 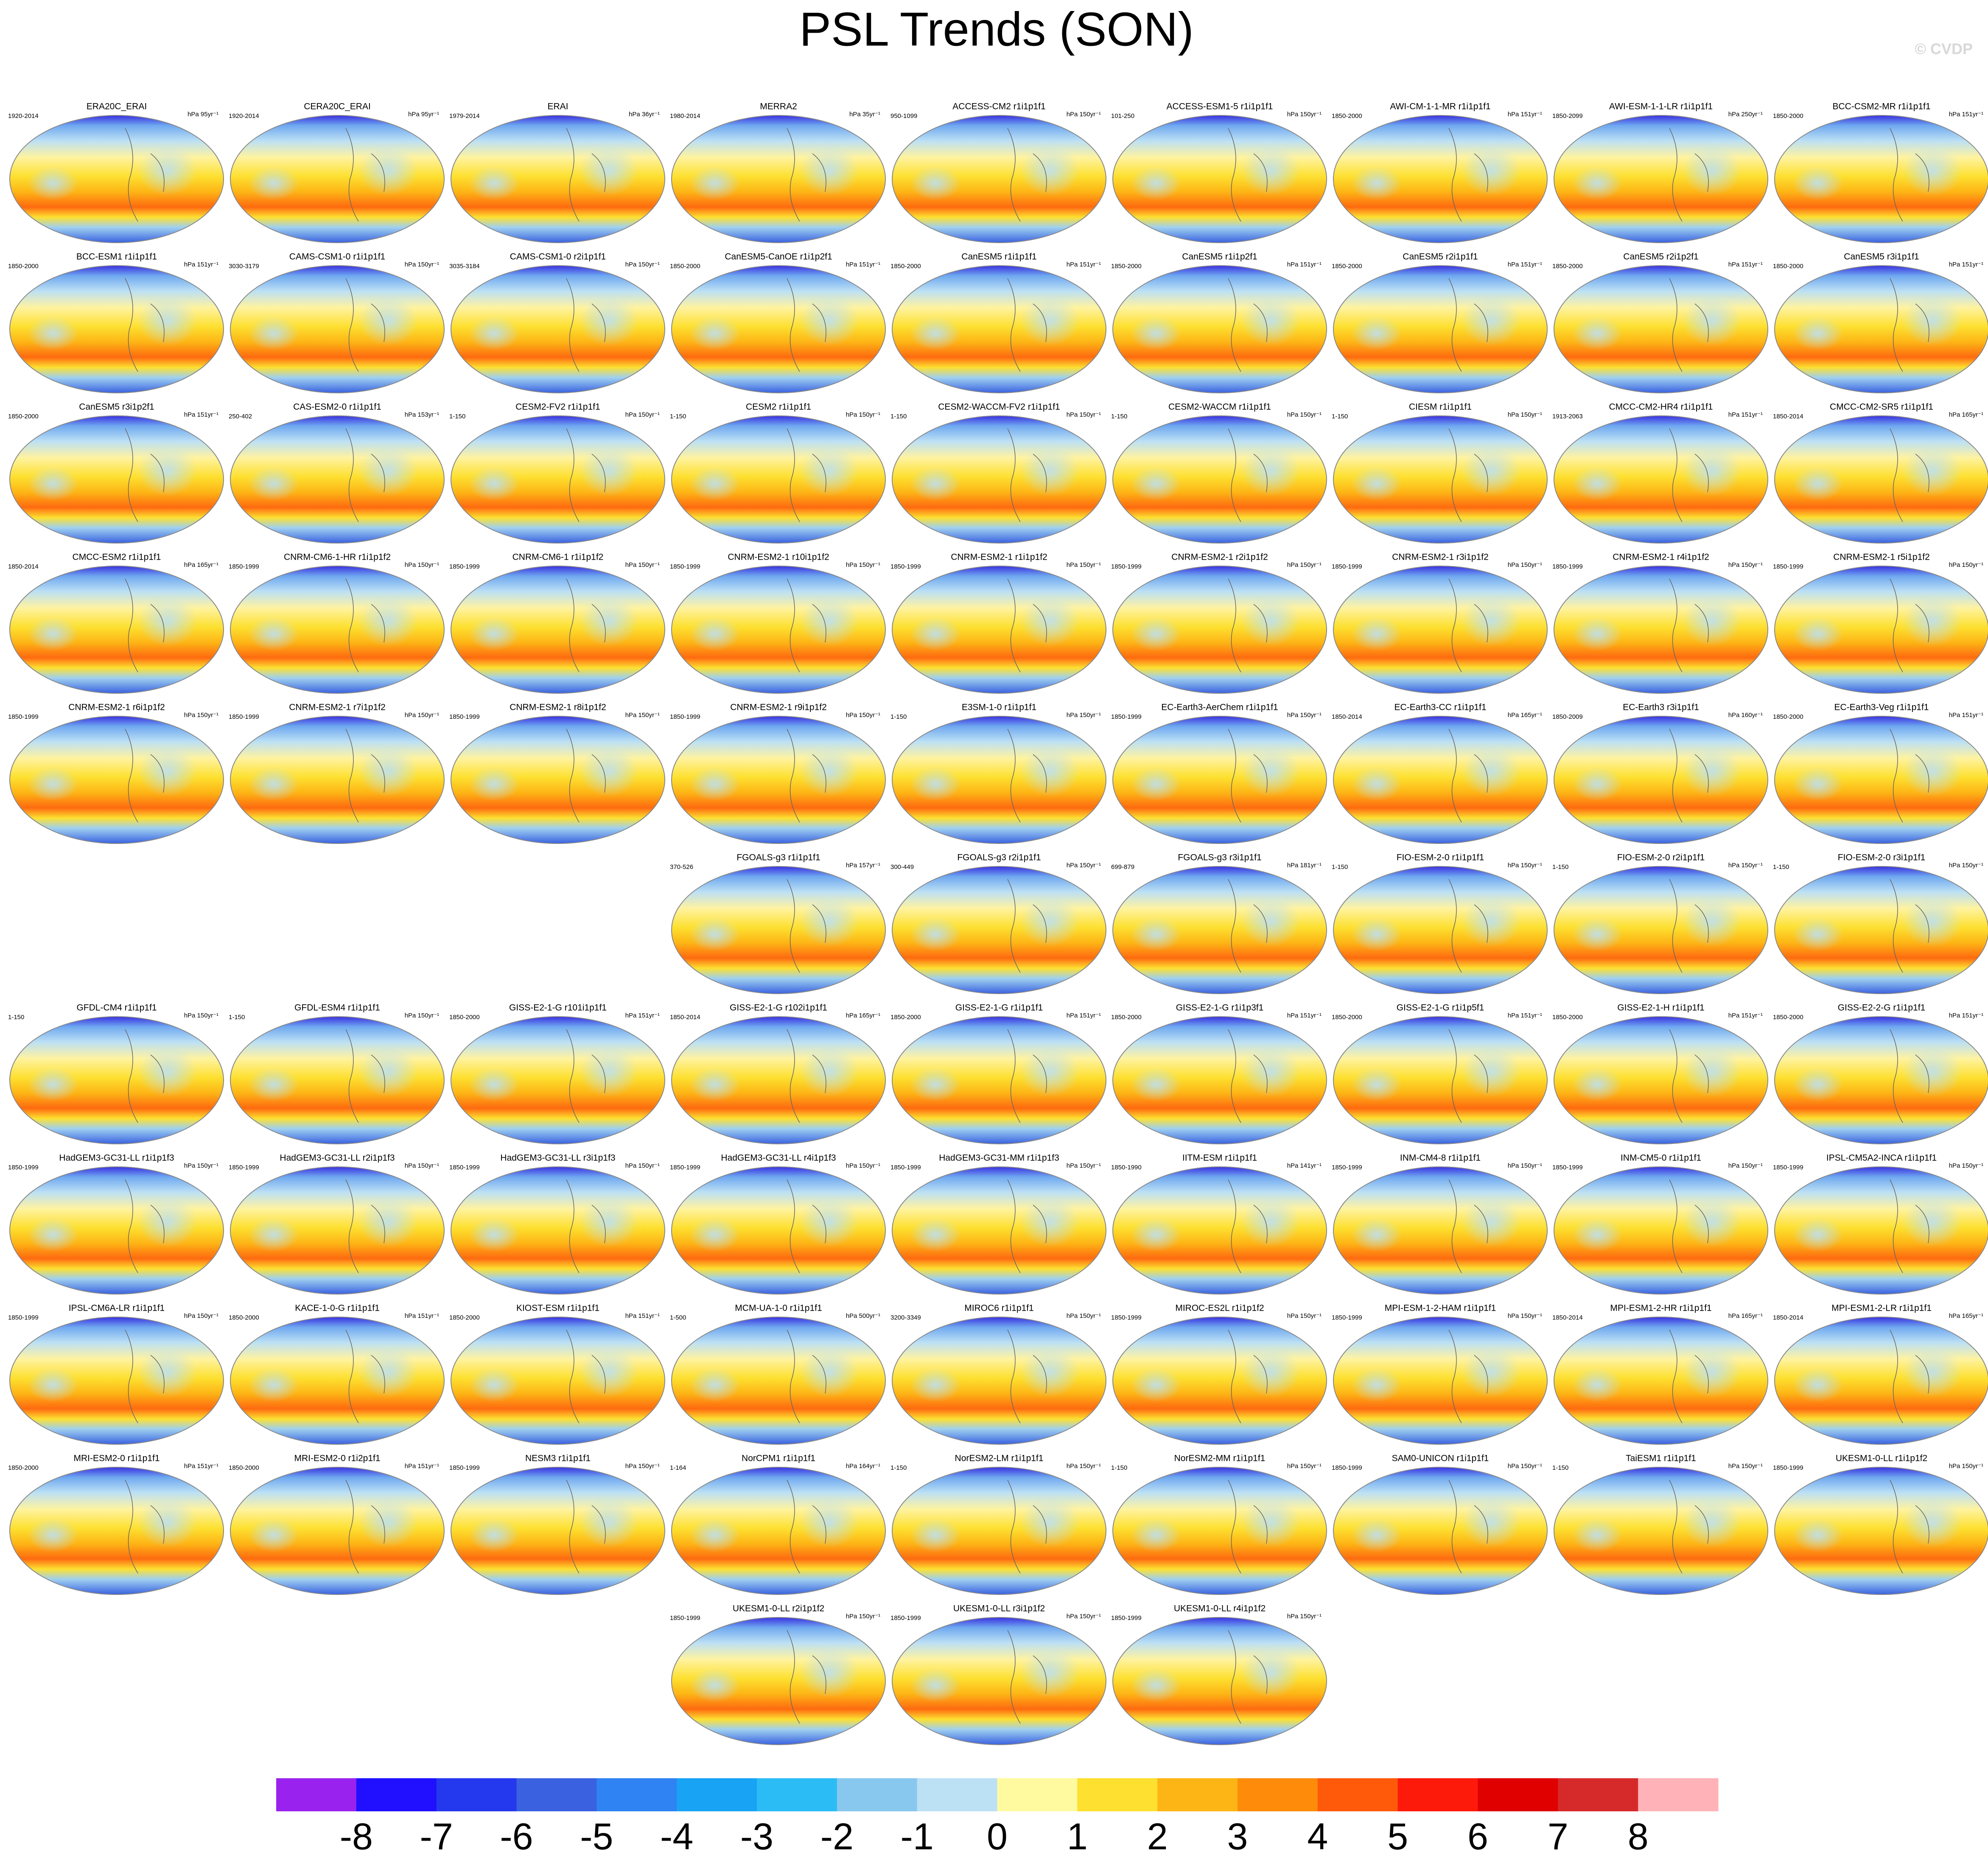 I want to click on panel-title: CNRM-ESM2-1 r1i1p1f2, so click(x=999, y=557).